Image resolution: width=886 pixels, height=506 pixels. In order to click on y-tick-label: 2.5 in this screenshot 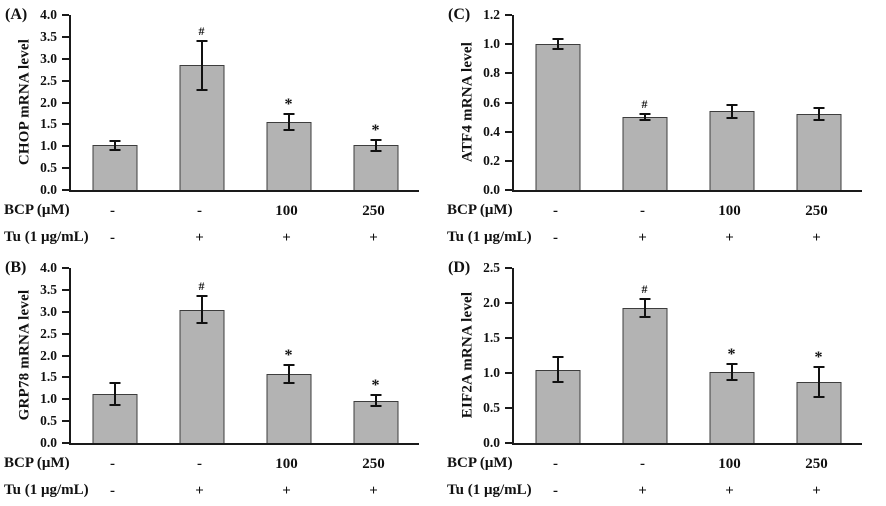, I will do `click(48, 333)`.